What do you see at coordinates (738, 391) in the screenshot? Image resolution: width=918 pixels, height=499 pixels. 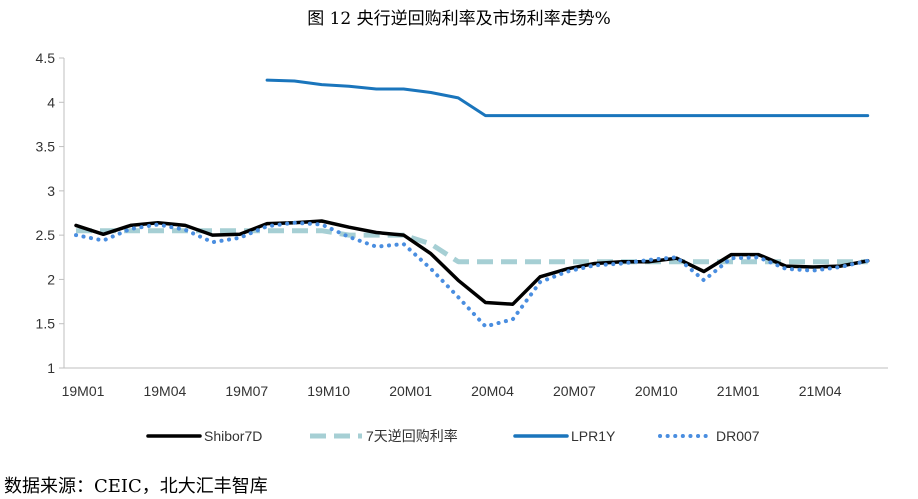 I see `x-tick-label: 21M01` at bounding box center [738, 391].